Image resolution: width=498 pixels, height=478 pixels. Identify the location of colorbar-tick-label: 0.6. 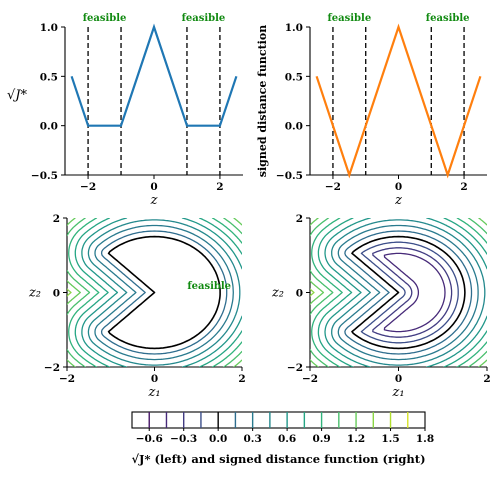
(287, 439).